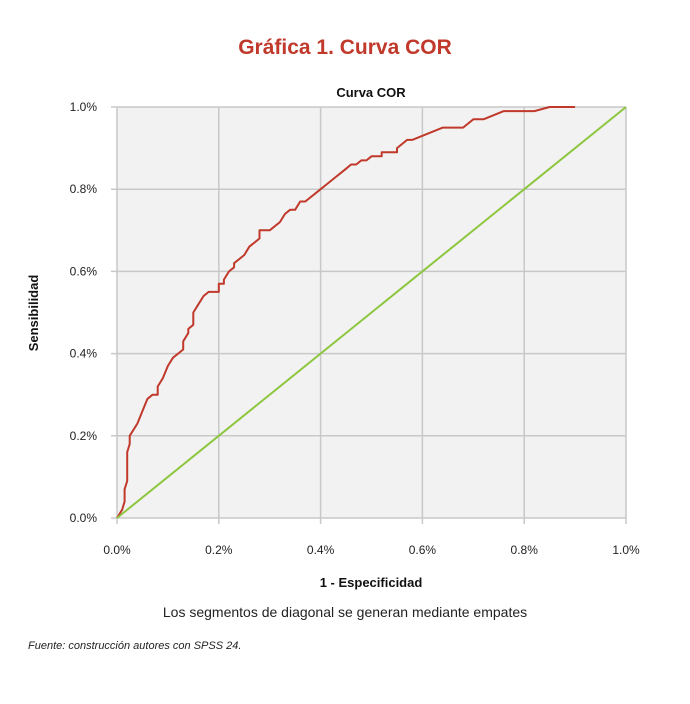  I want to click on y-tick-label: 0.6%, so click(84, 271).